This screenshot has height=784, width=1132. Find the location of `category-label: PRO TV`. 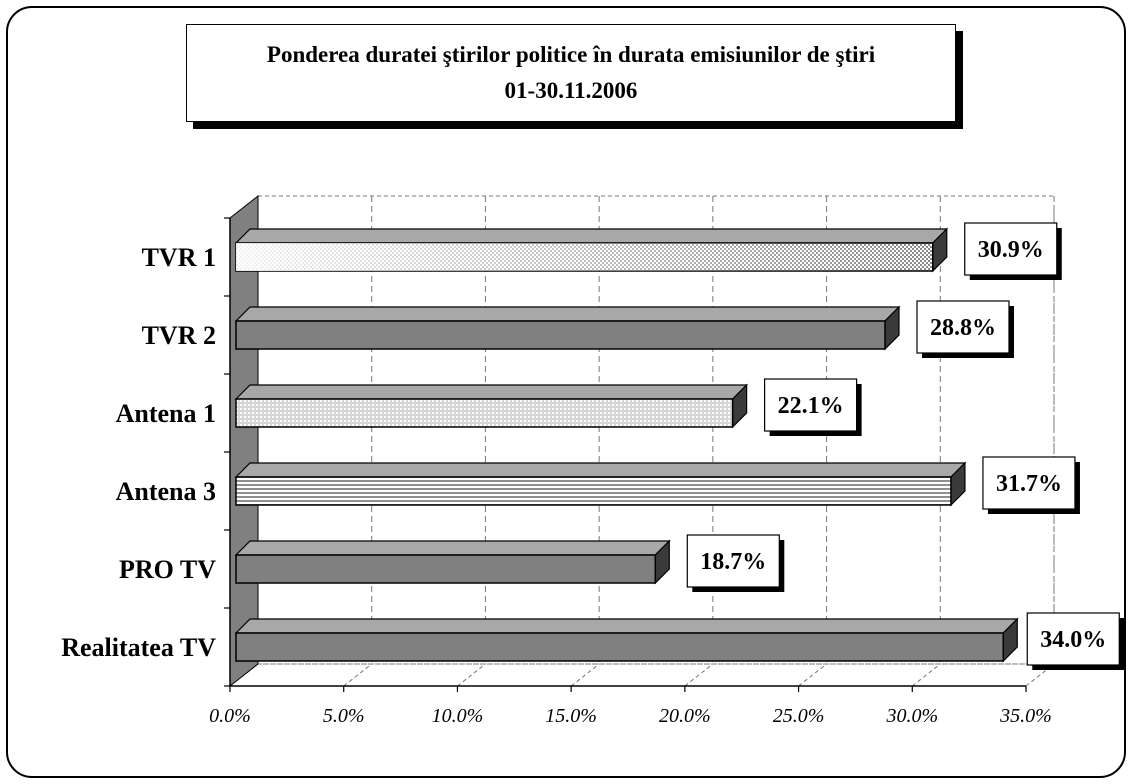

category-label: PRO TV is located at coordinates (167, 569).